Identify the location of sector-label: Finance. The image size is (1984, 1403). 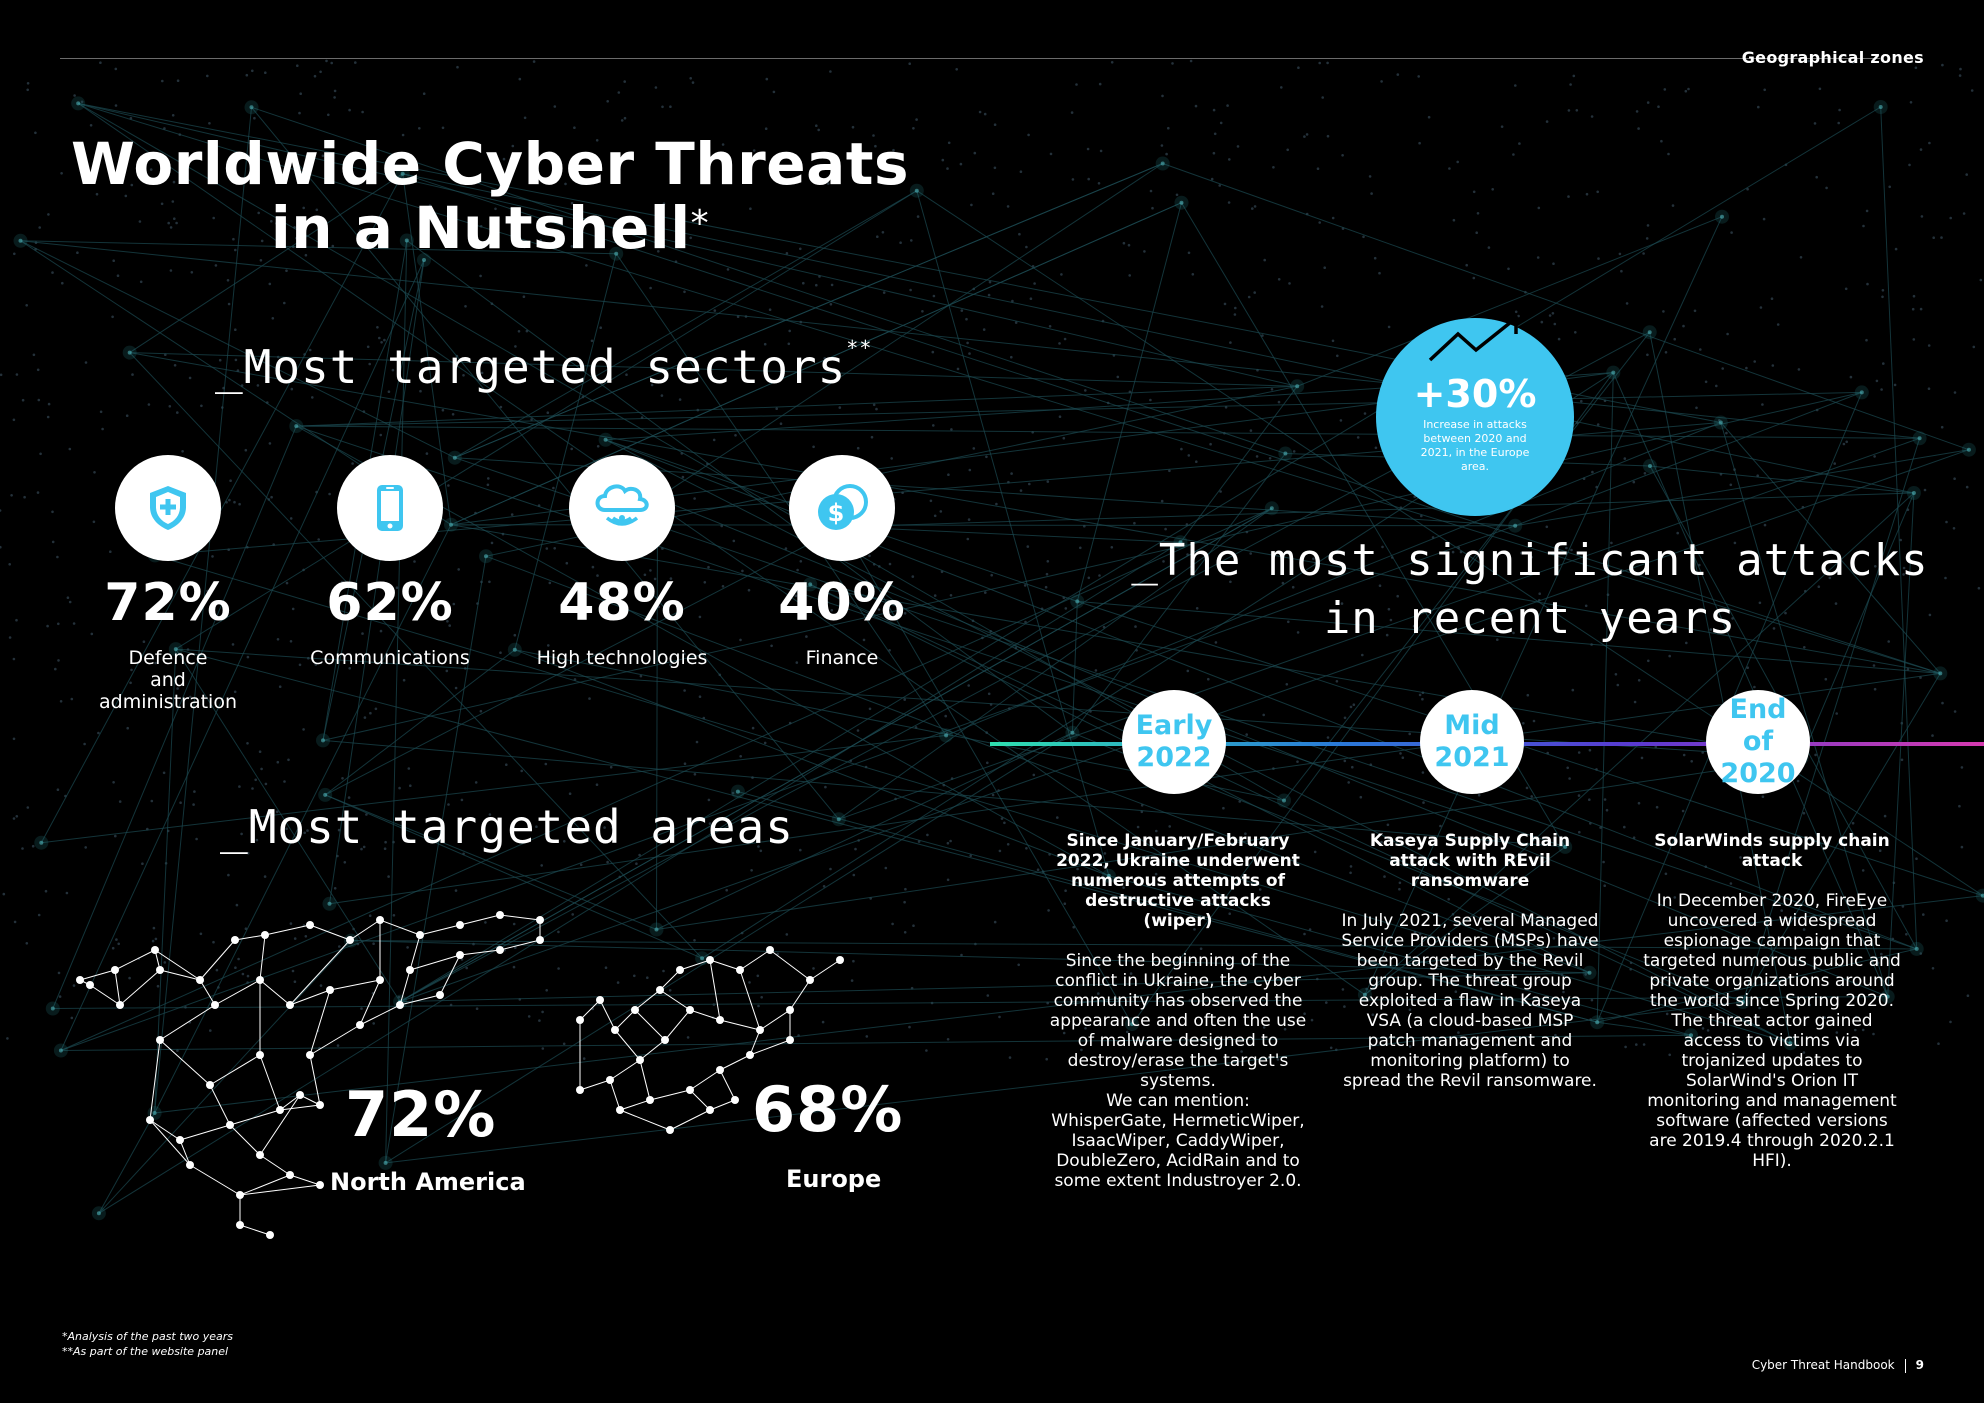
(842, 658).